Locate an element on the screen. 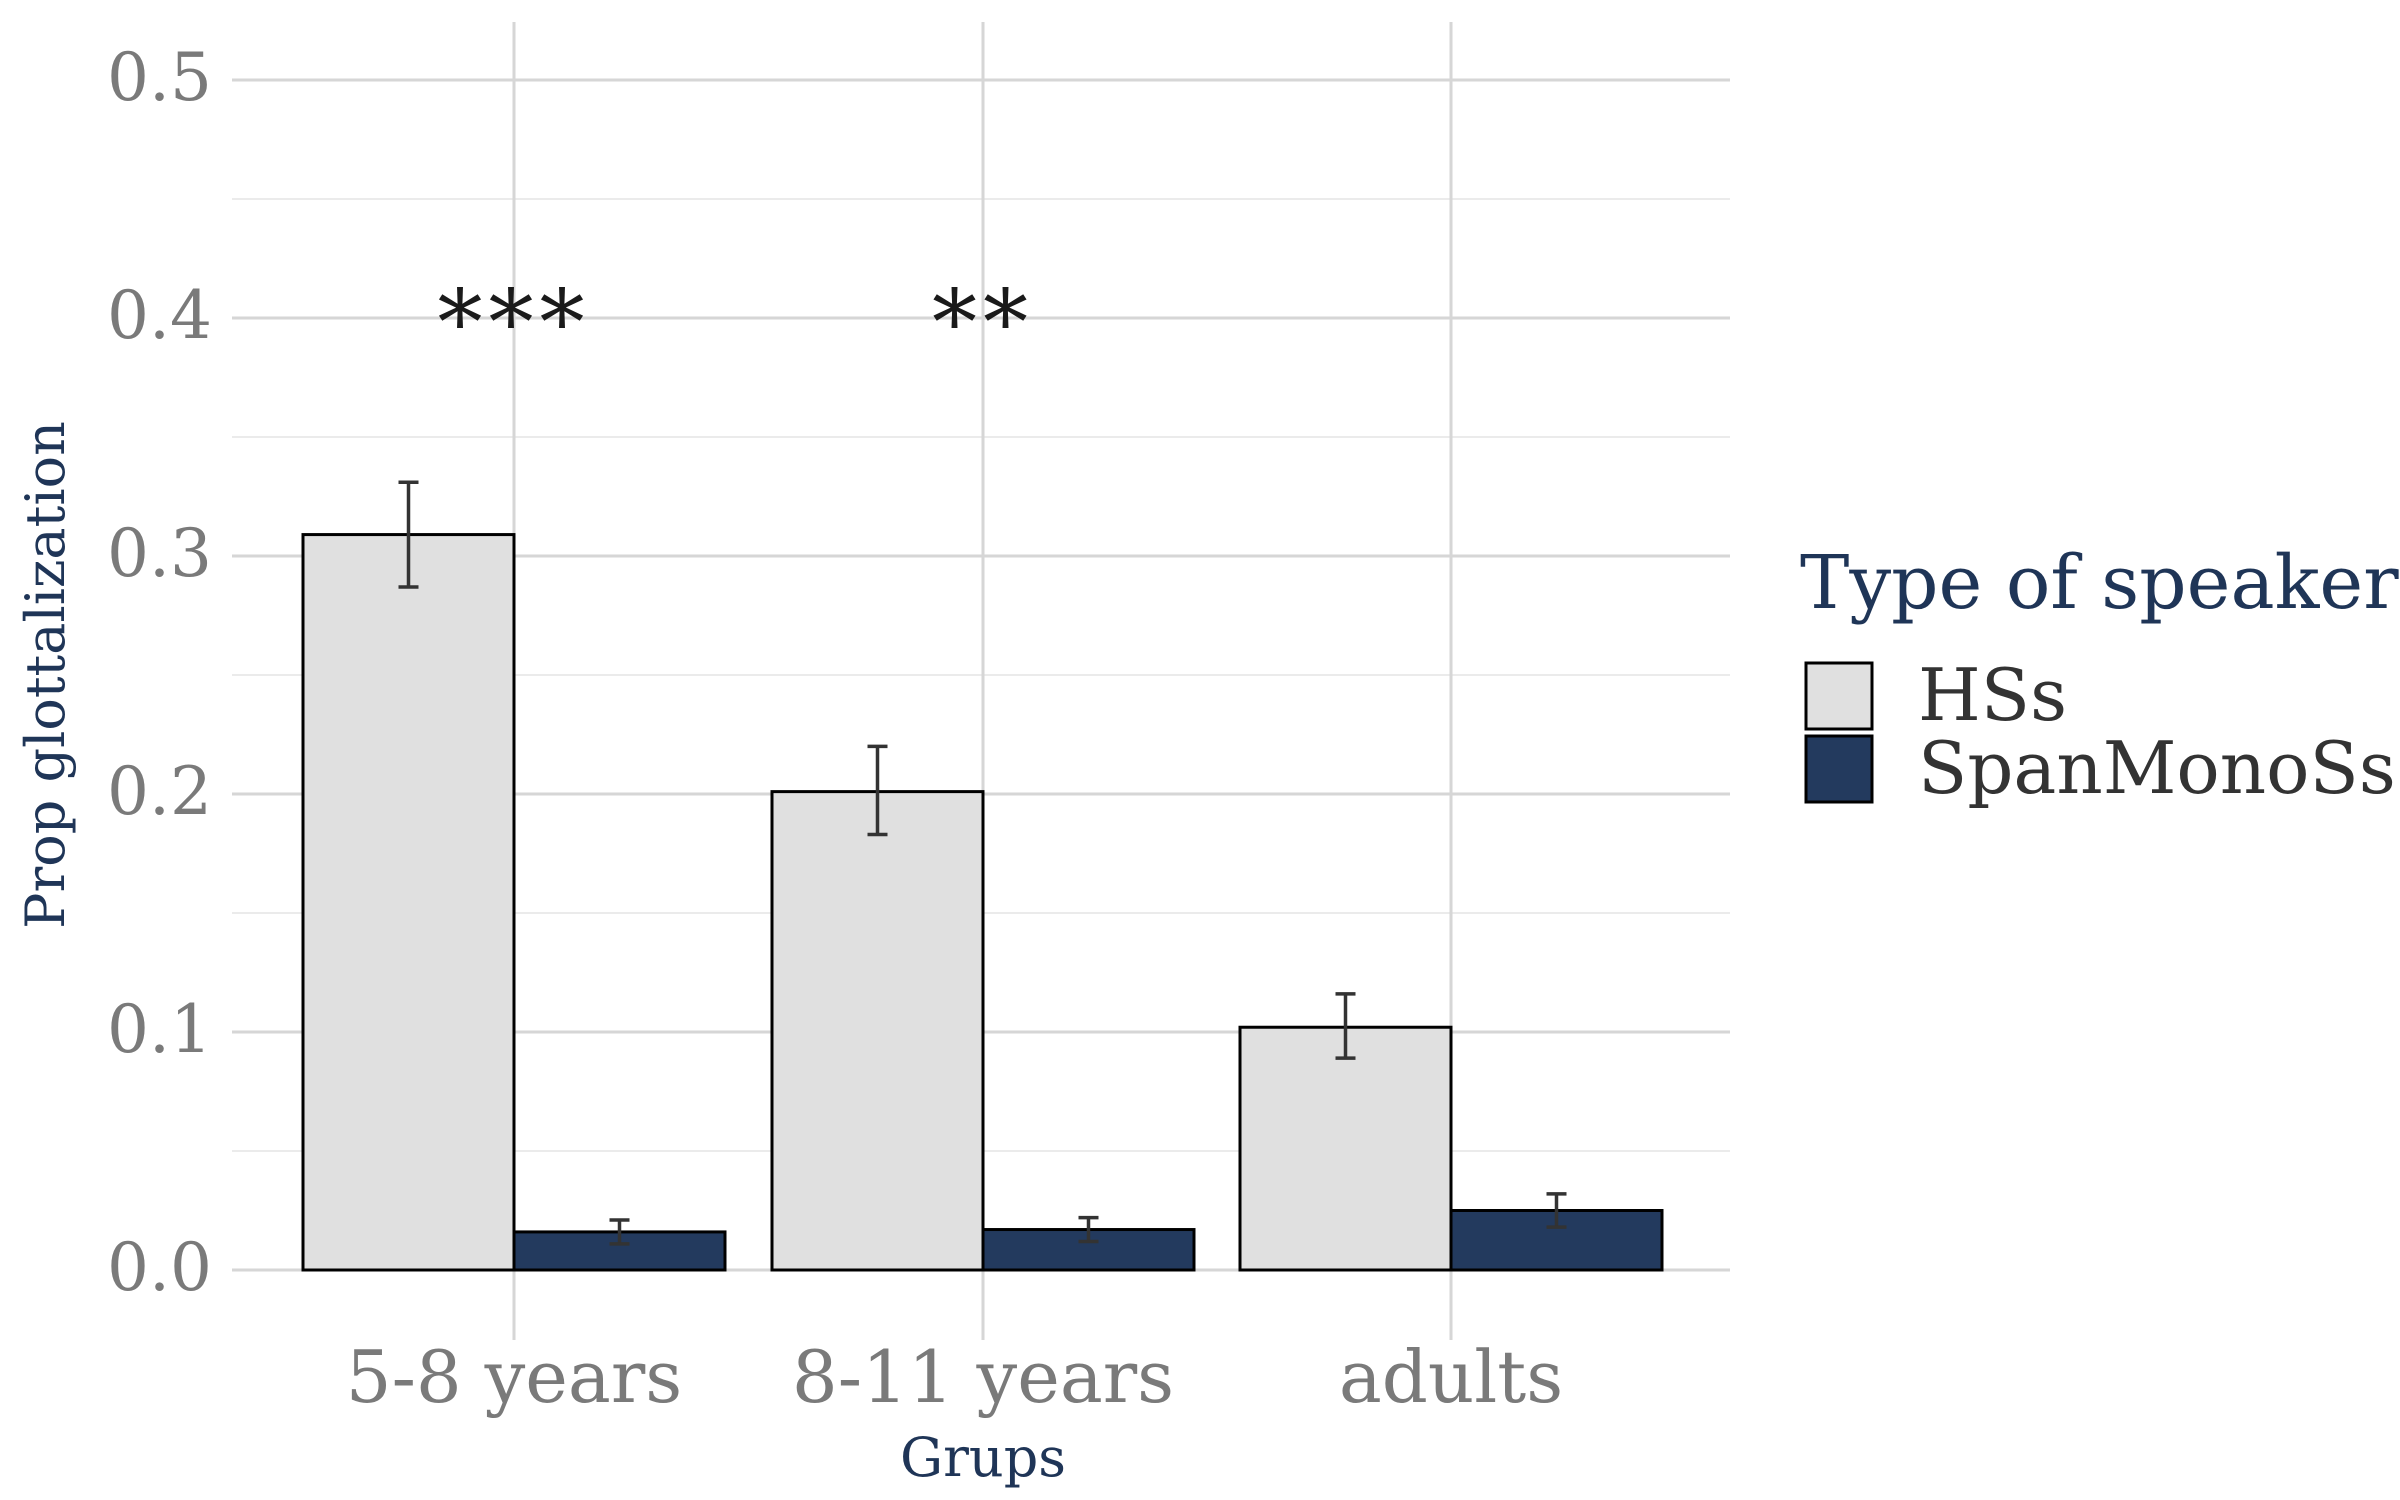 This screenshot has height=1500, width=2400. x-tick-label: 5-8 years is located at coordinates (514, 1377).